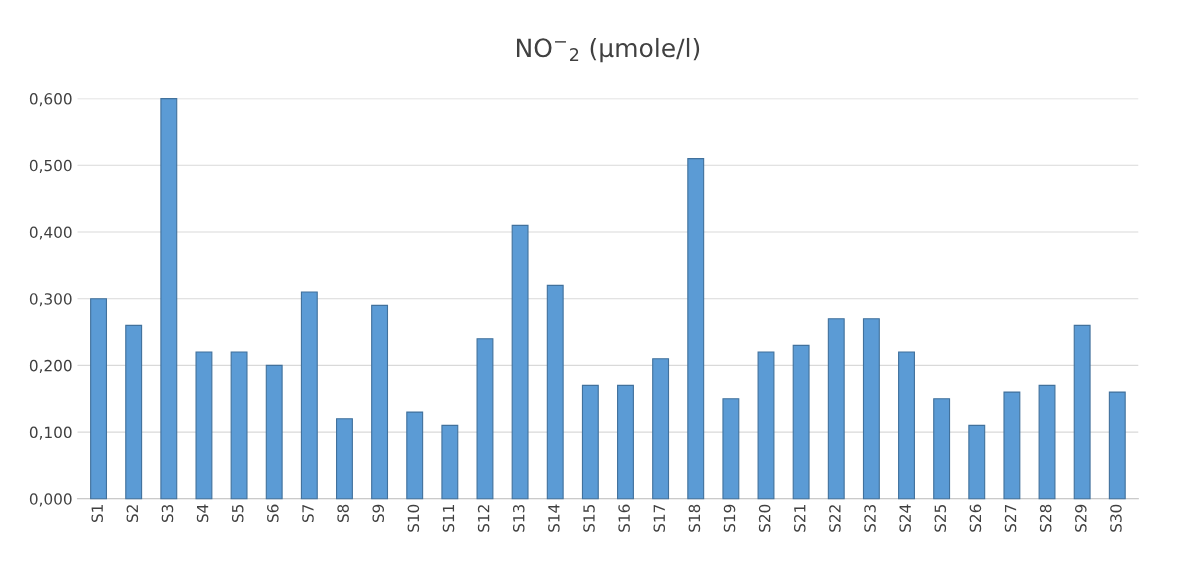 This screenshot has width=1192, height=580. Describe the element at coordinates (518, 518) in the screenshot. I see `x-tick-label: S13` at that location.